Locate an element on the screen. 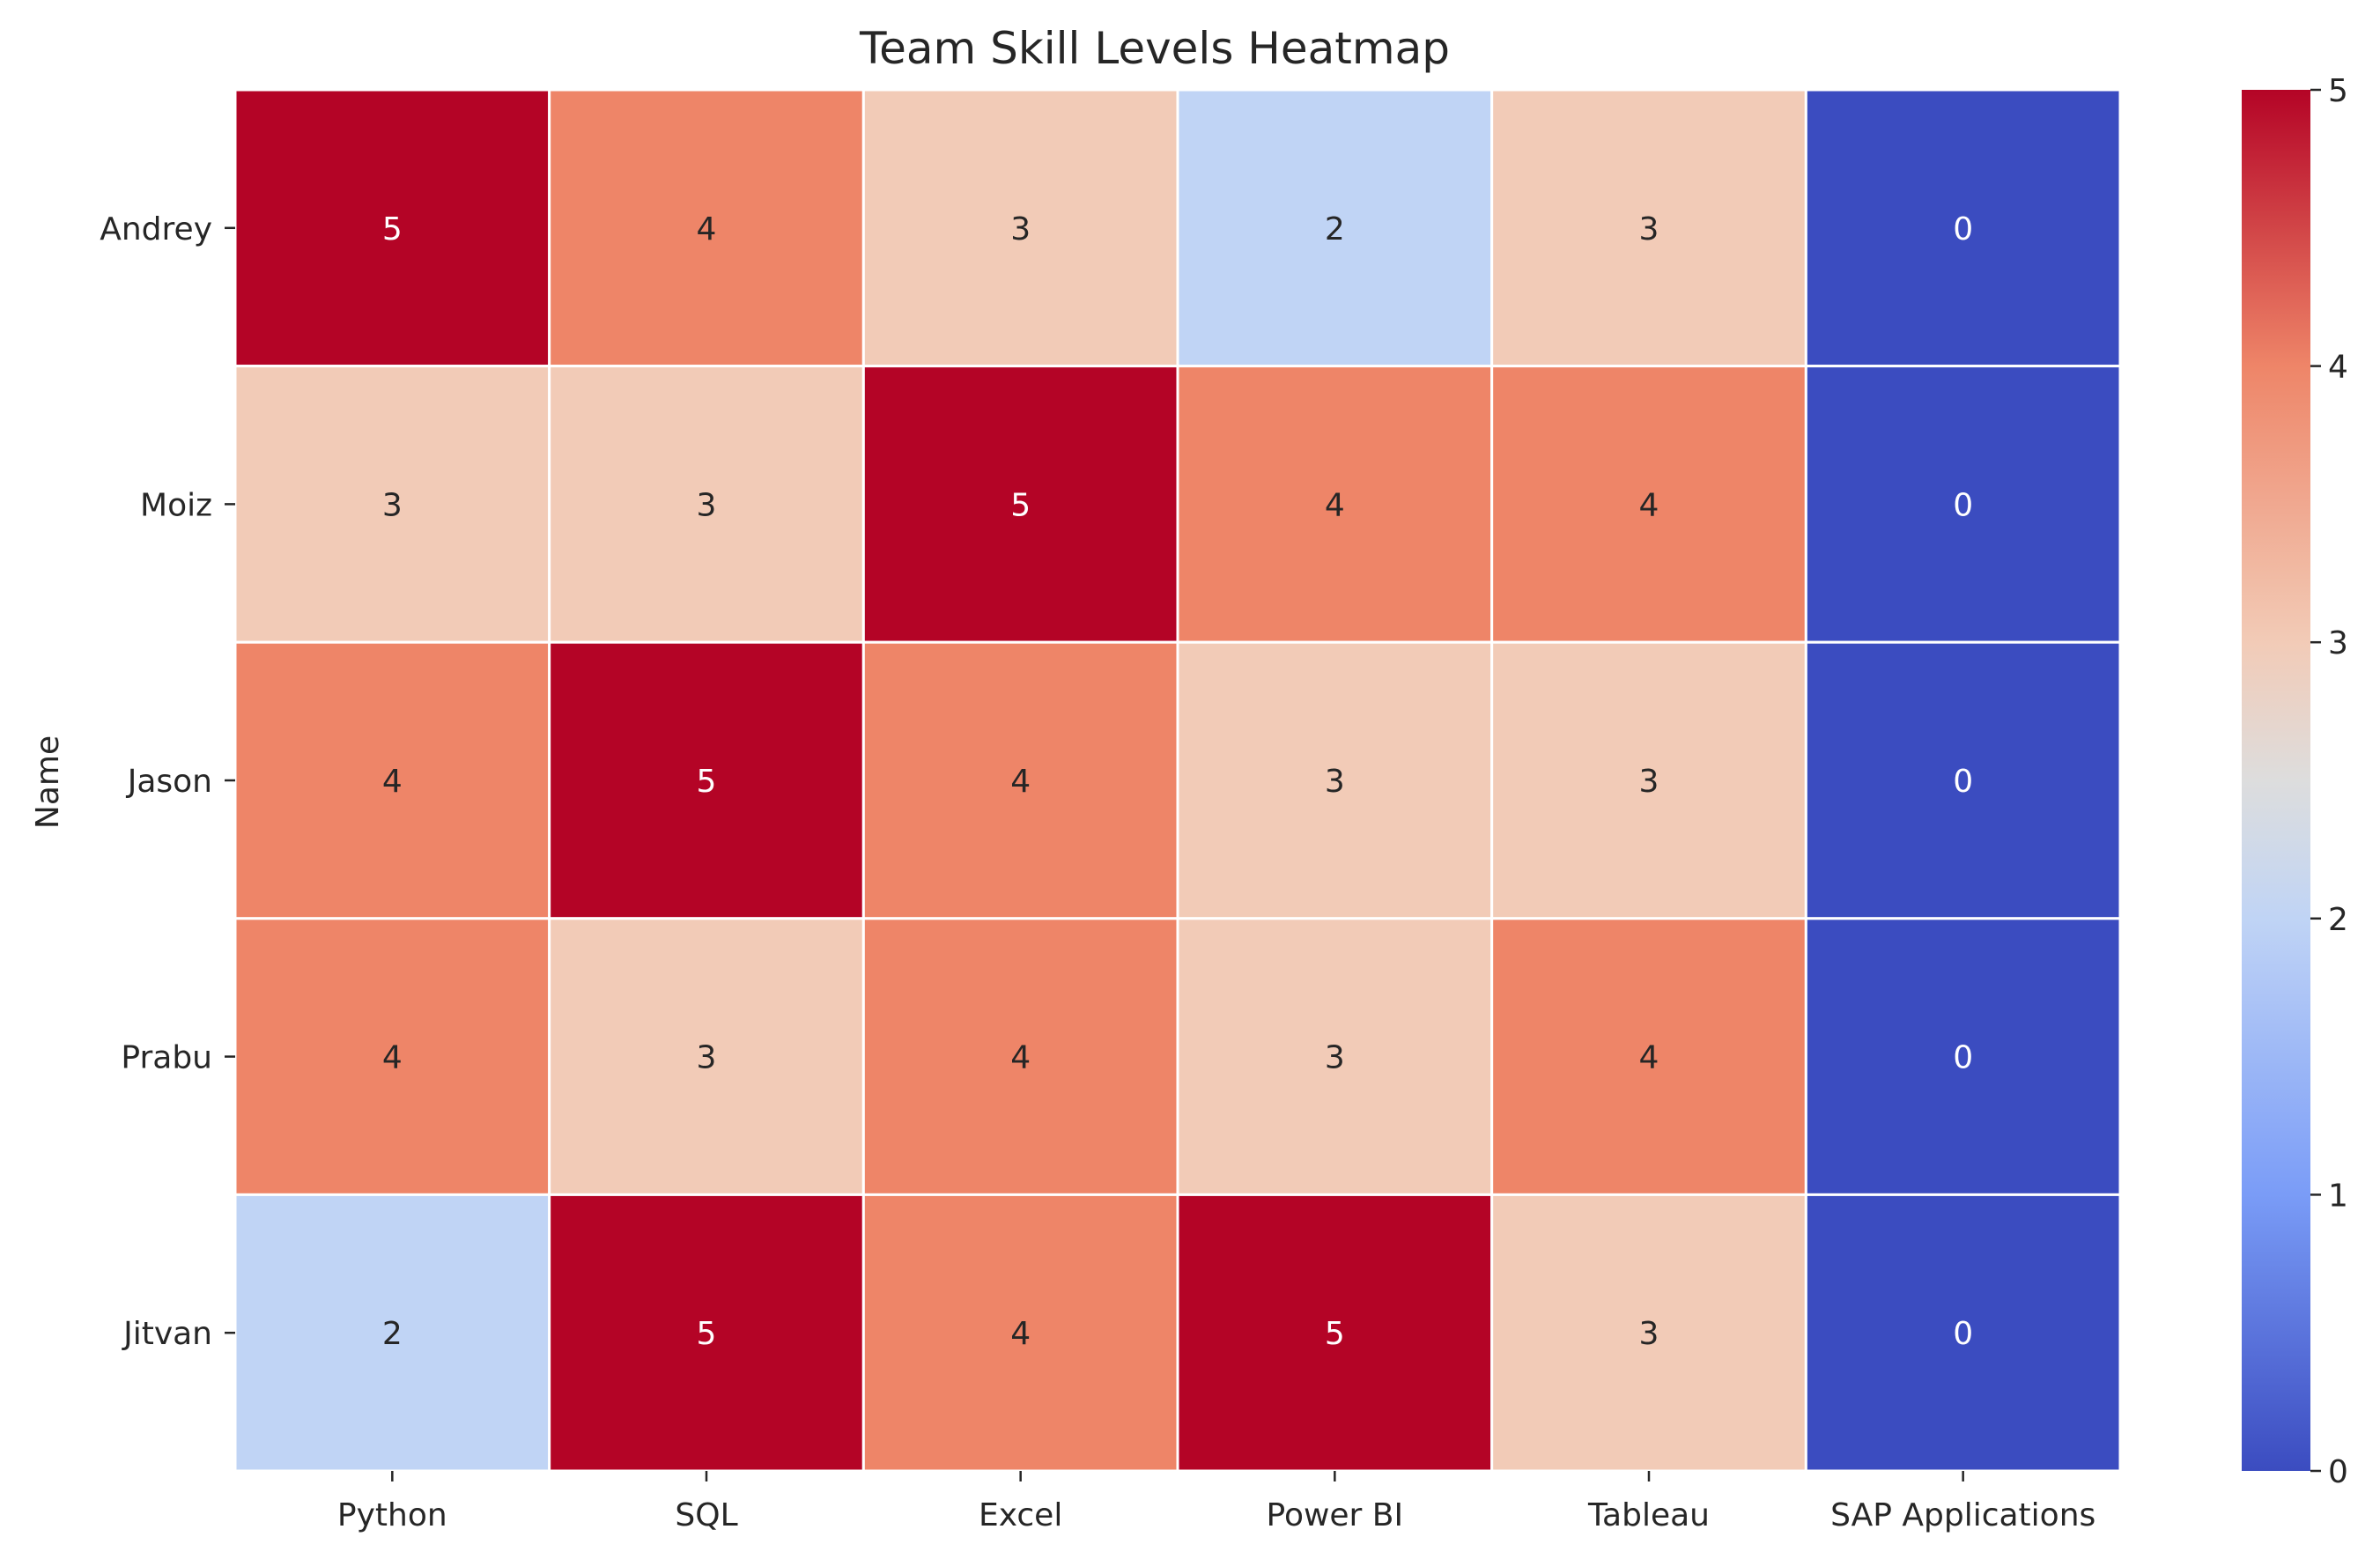 This screenshot has height=1559, width=2380. colorbar-tick-label: 2 is located at coordinates (2338, 920).